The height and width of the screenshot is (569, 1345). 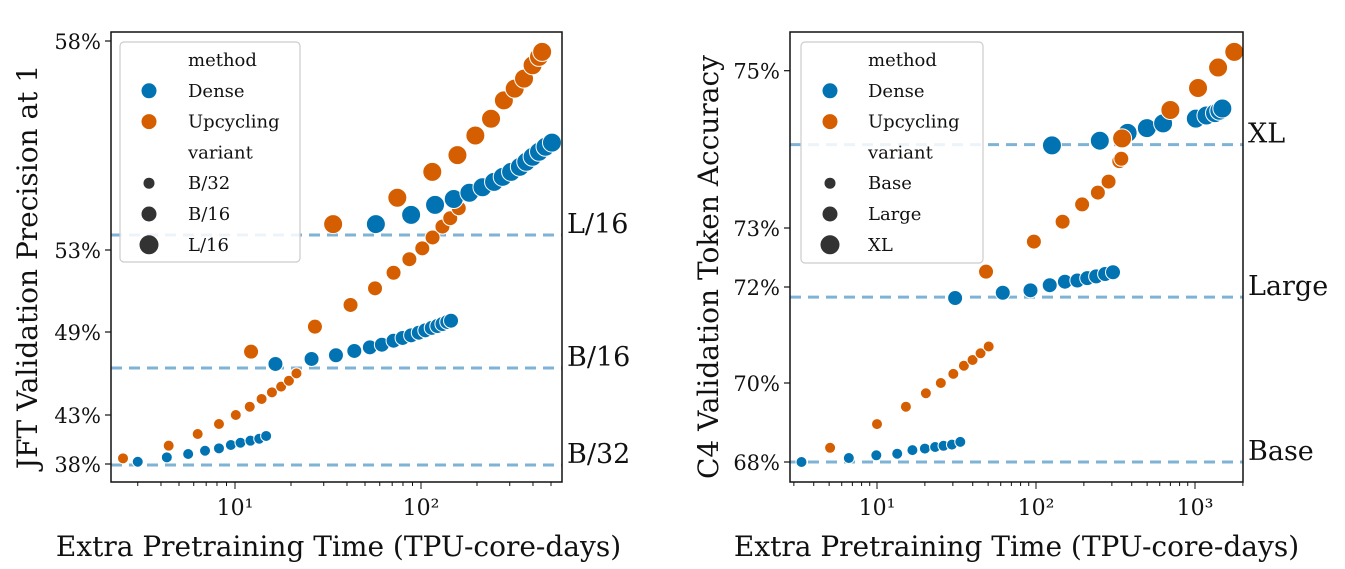 I want to click on y-tick-label: 58%, so click(x=77, y=42).